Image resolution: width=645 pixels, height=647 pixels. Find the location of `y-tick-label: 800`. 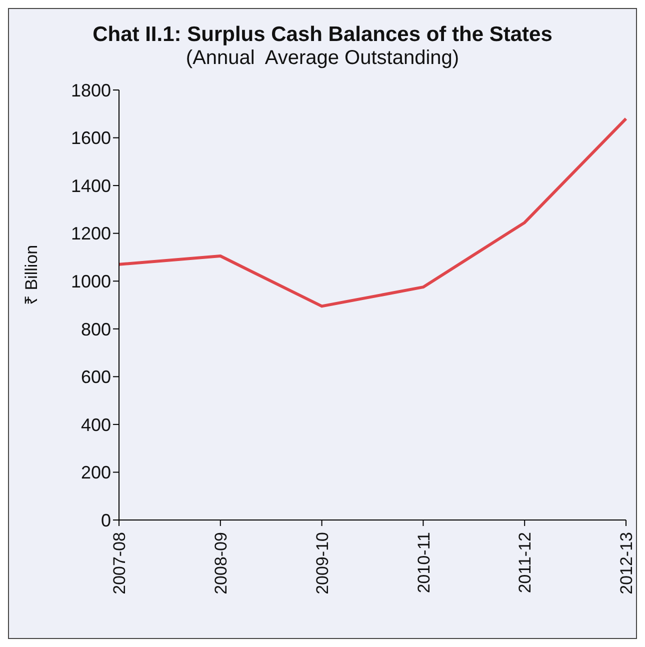

y-tick-label: 800 is located at coordinates (95, 329).